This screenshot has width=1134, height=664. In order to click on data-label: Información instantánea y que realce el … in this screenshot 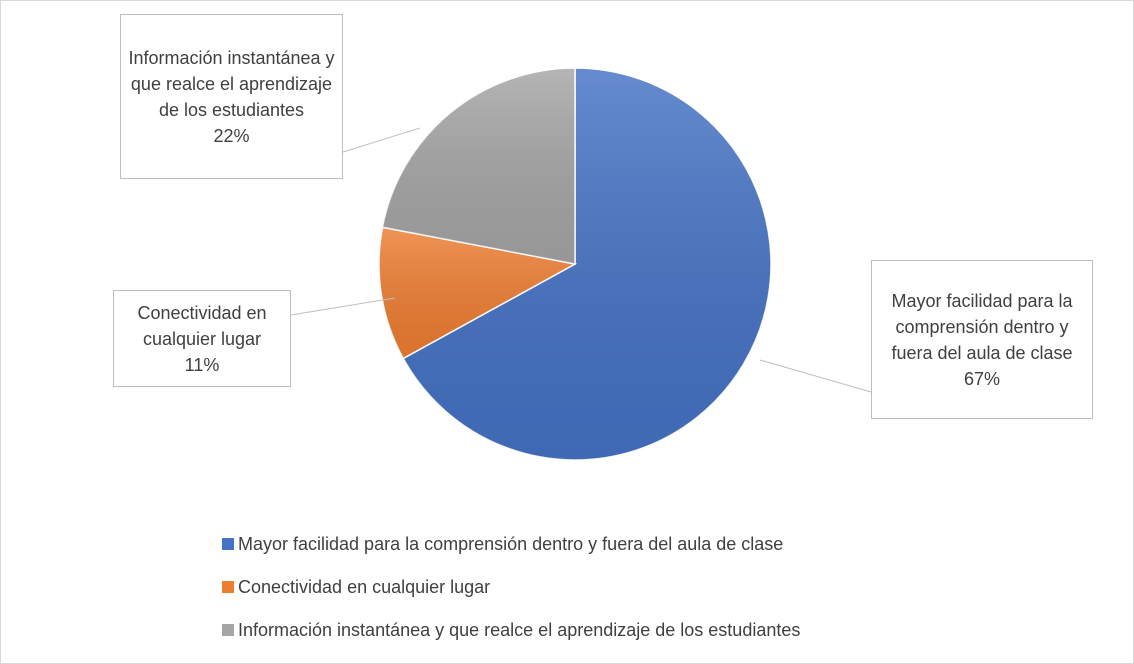, I will do `click(231, 96)`.